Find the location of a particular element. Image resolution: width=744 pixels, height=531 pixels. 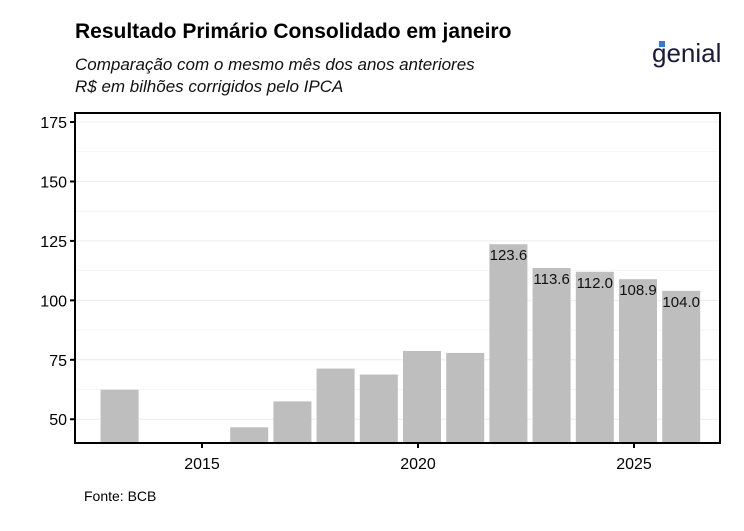

source-note: Fonte: BCB is located at coordinates (120, 496).